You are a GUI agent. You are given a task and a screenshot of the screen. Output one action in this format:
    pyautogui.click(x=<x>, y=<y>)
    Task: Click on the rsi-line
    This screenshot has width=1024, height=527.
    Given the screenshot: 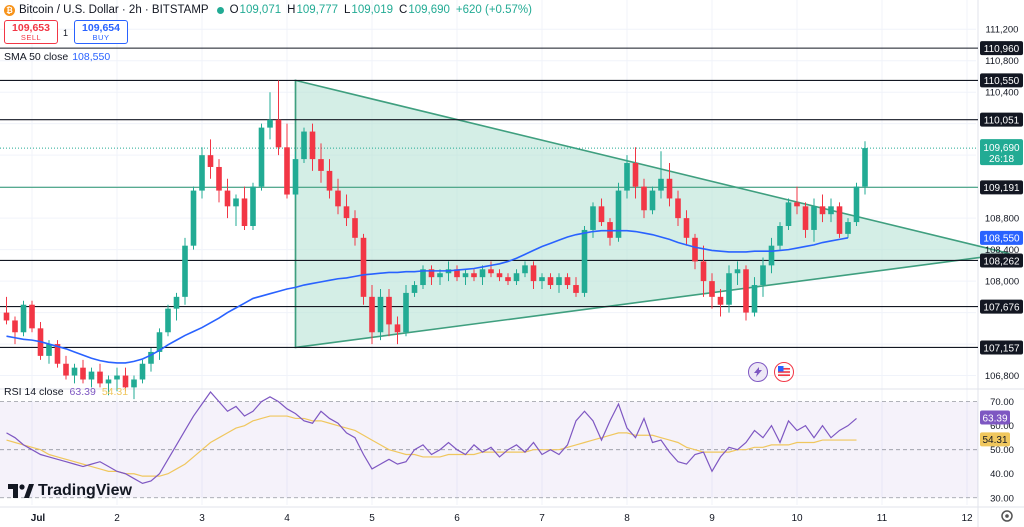 What is the action you would take?
    pyautogui.click(x=431, y=438)
    